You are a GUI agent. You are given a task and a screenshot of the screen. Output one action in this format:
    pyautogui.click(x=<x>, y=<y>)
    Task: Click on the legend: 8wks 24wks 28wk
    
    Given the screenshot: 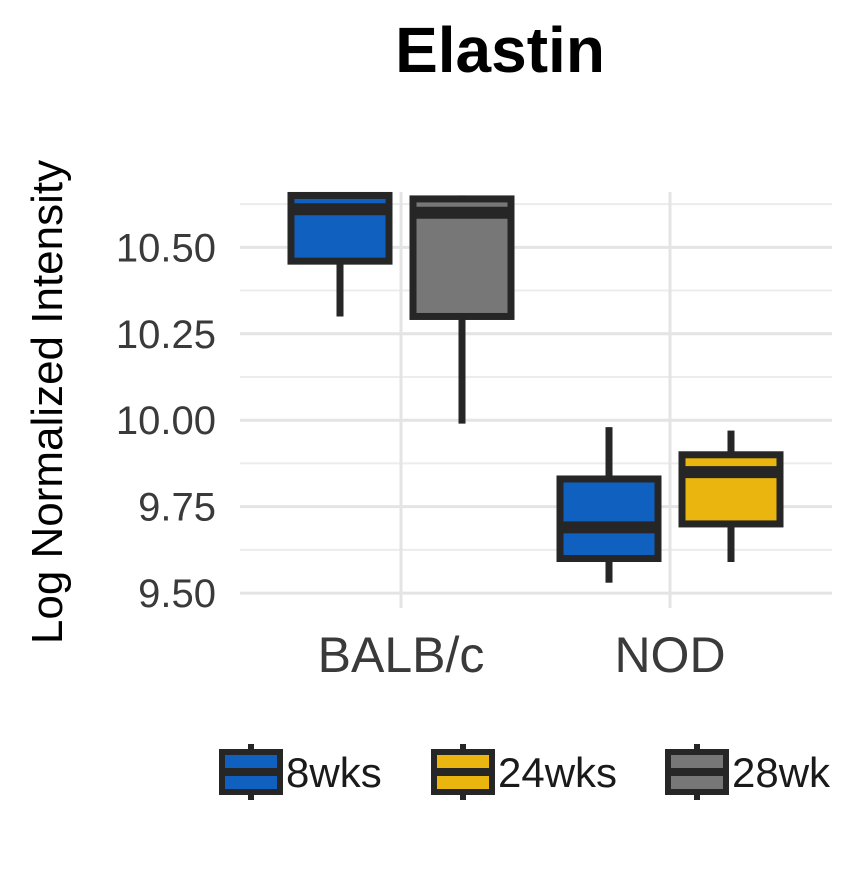 What is the action you would take?
    pyautogui.click(x=525, y=772)
    